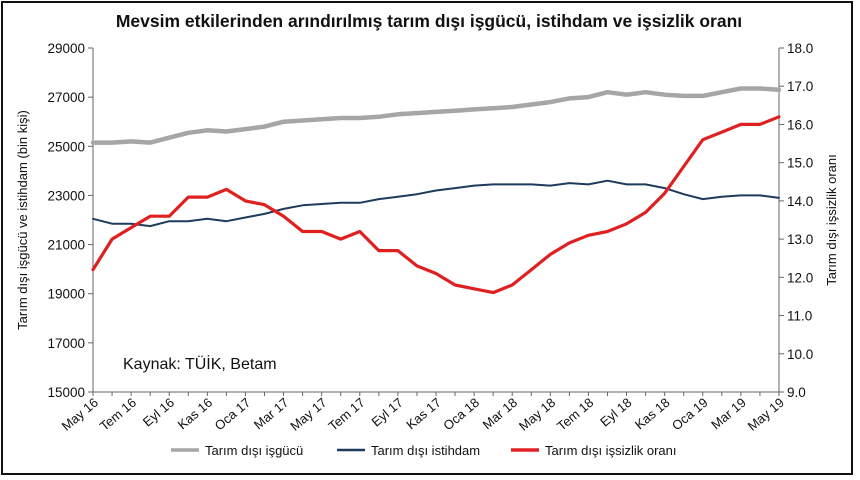 Image resolution: width=860 pixels, height=480 pixels. Describe the element at coordinates (200, 363) in the screenshot. I see `source-note: Kaynak: TÜİK, Betam` at that location.